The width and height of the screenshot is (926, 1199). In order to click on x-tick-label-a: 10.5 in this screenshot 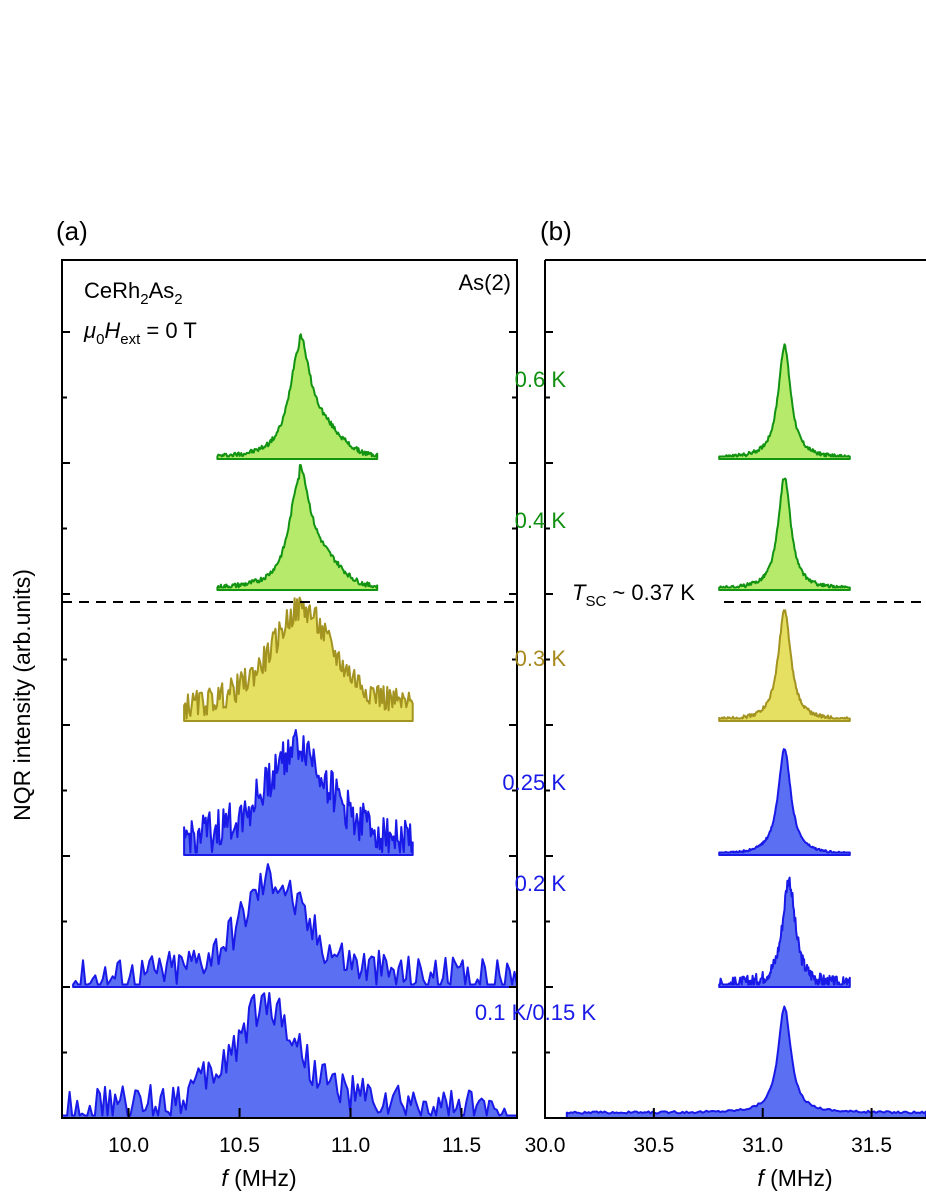, I will do `click(239, 1145)`.